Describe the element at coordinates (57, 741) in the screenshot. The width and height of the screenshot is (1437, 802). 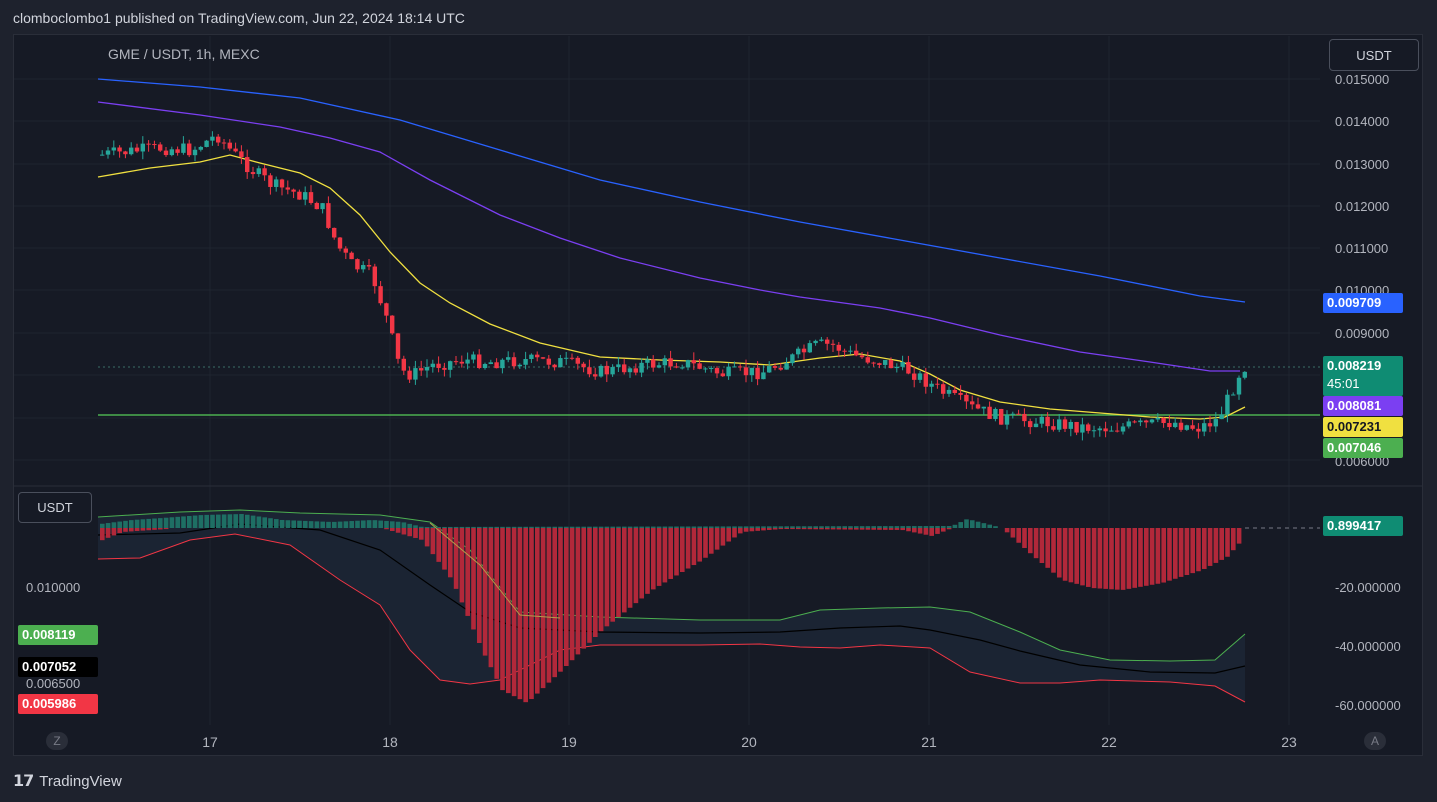
I see `scale-button-z: Z` at that location.